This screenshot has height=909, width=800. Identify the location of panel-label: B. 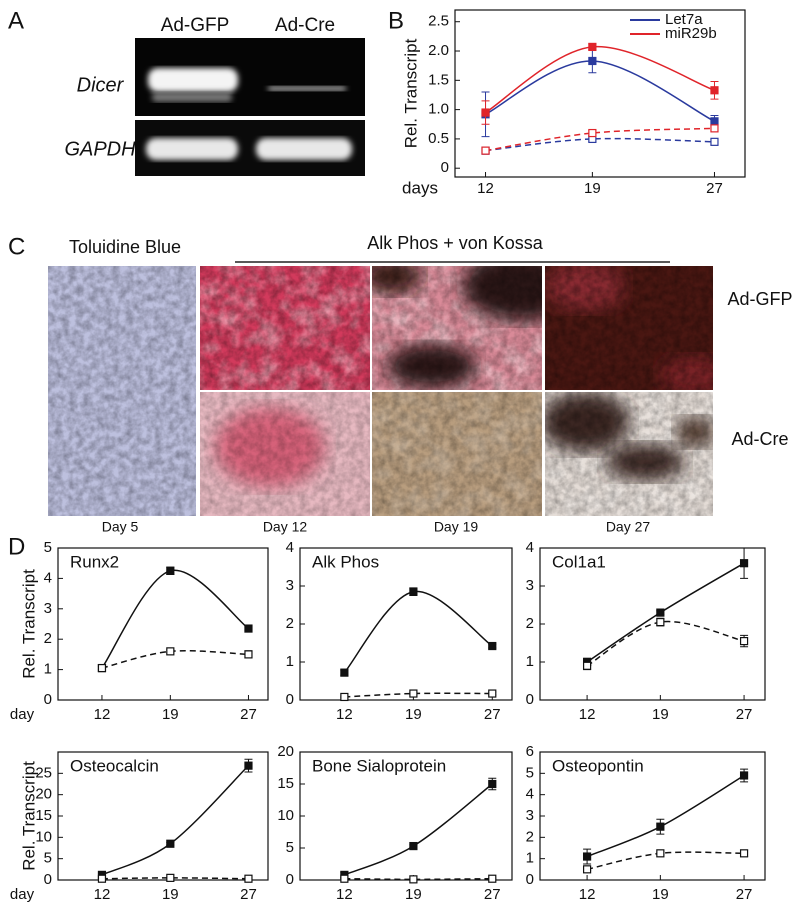
(396, 20).